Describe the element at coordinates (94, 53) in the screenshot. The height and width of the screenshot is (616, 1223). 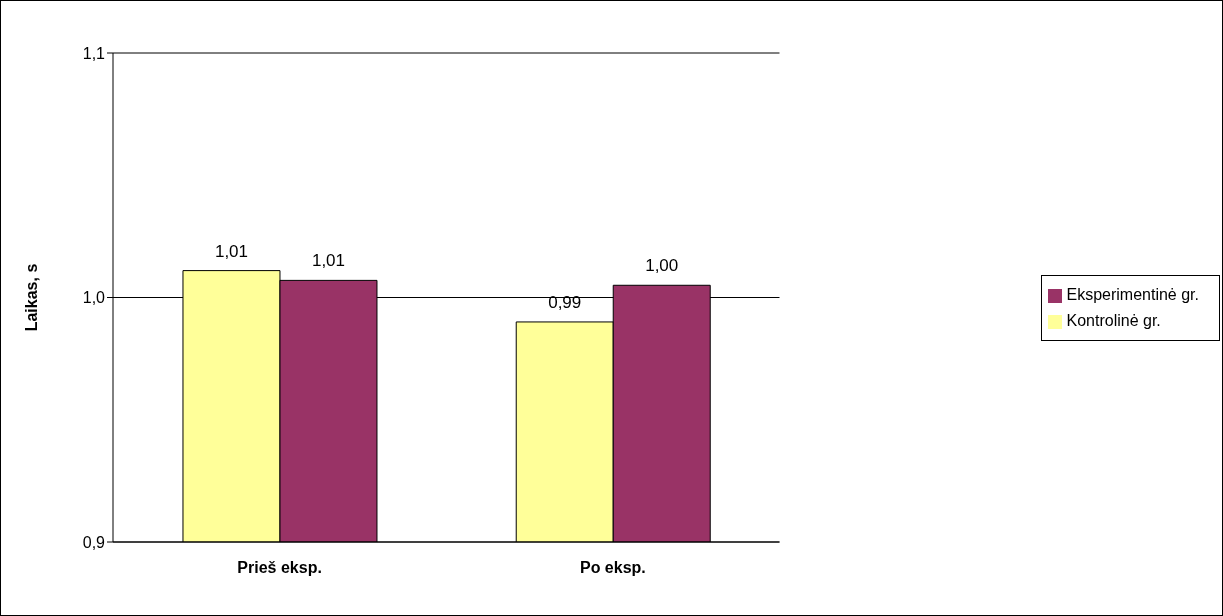
I see `y-tick-label: 1,1` at that location.